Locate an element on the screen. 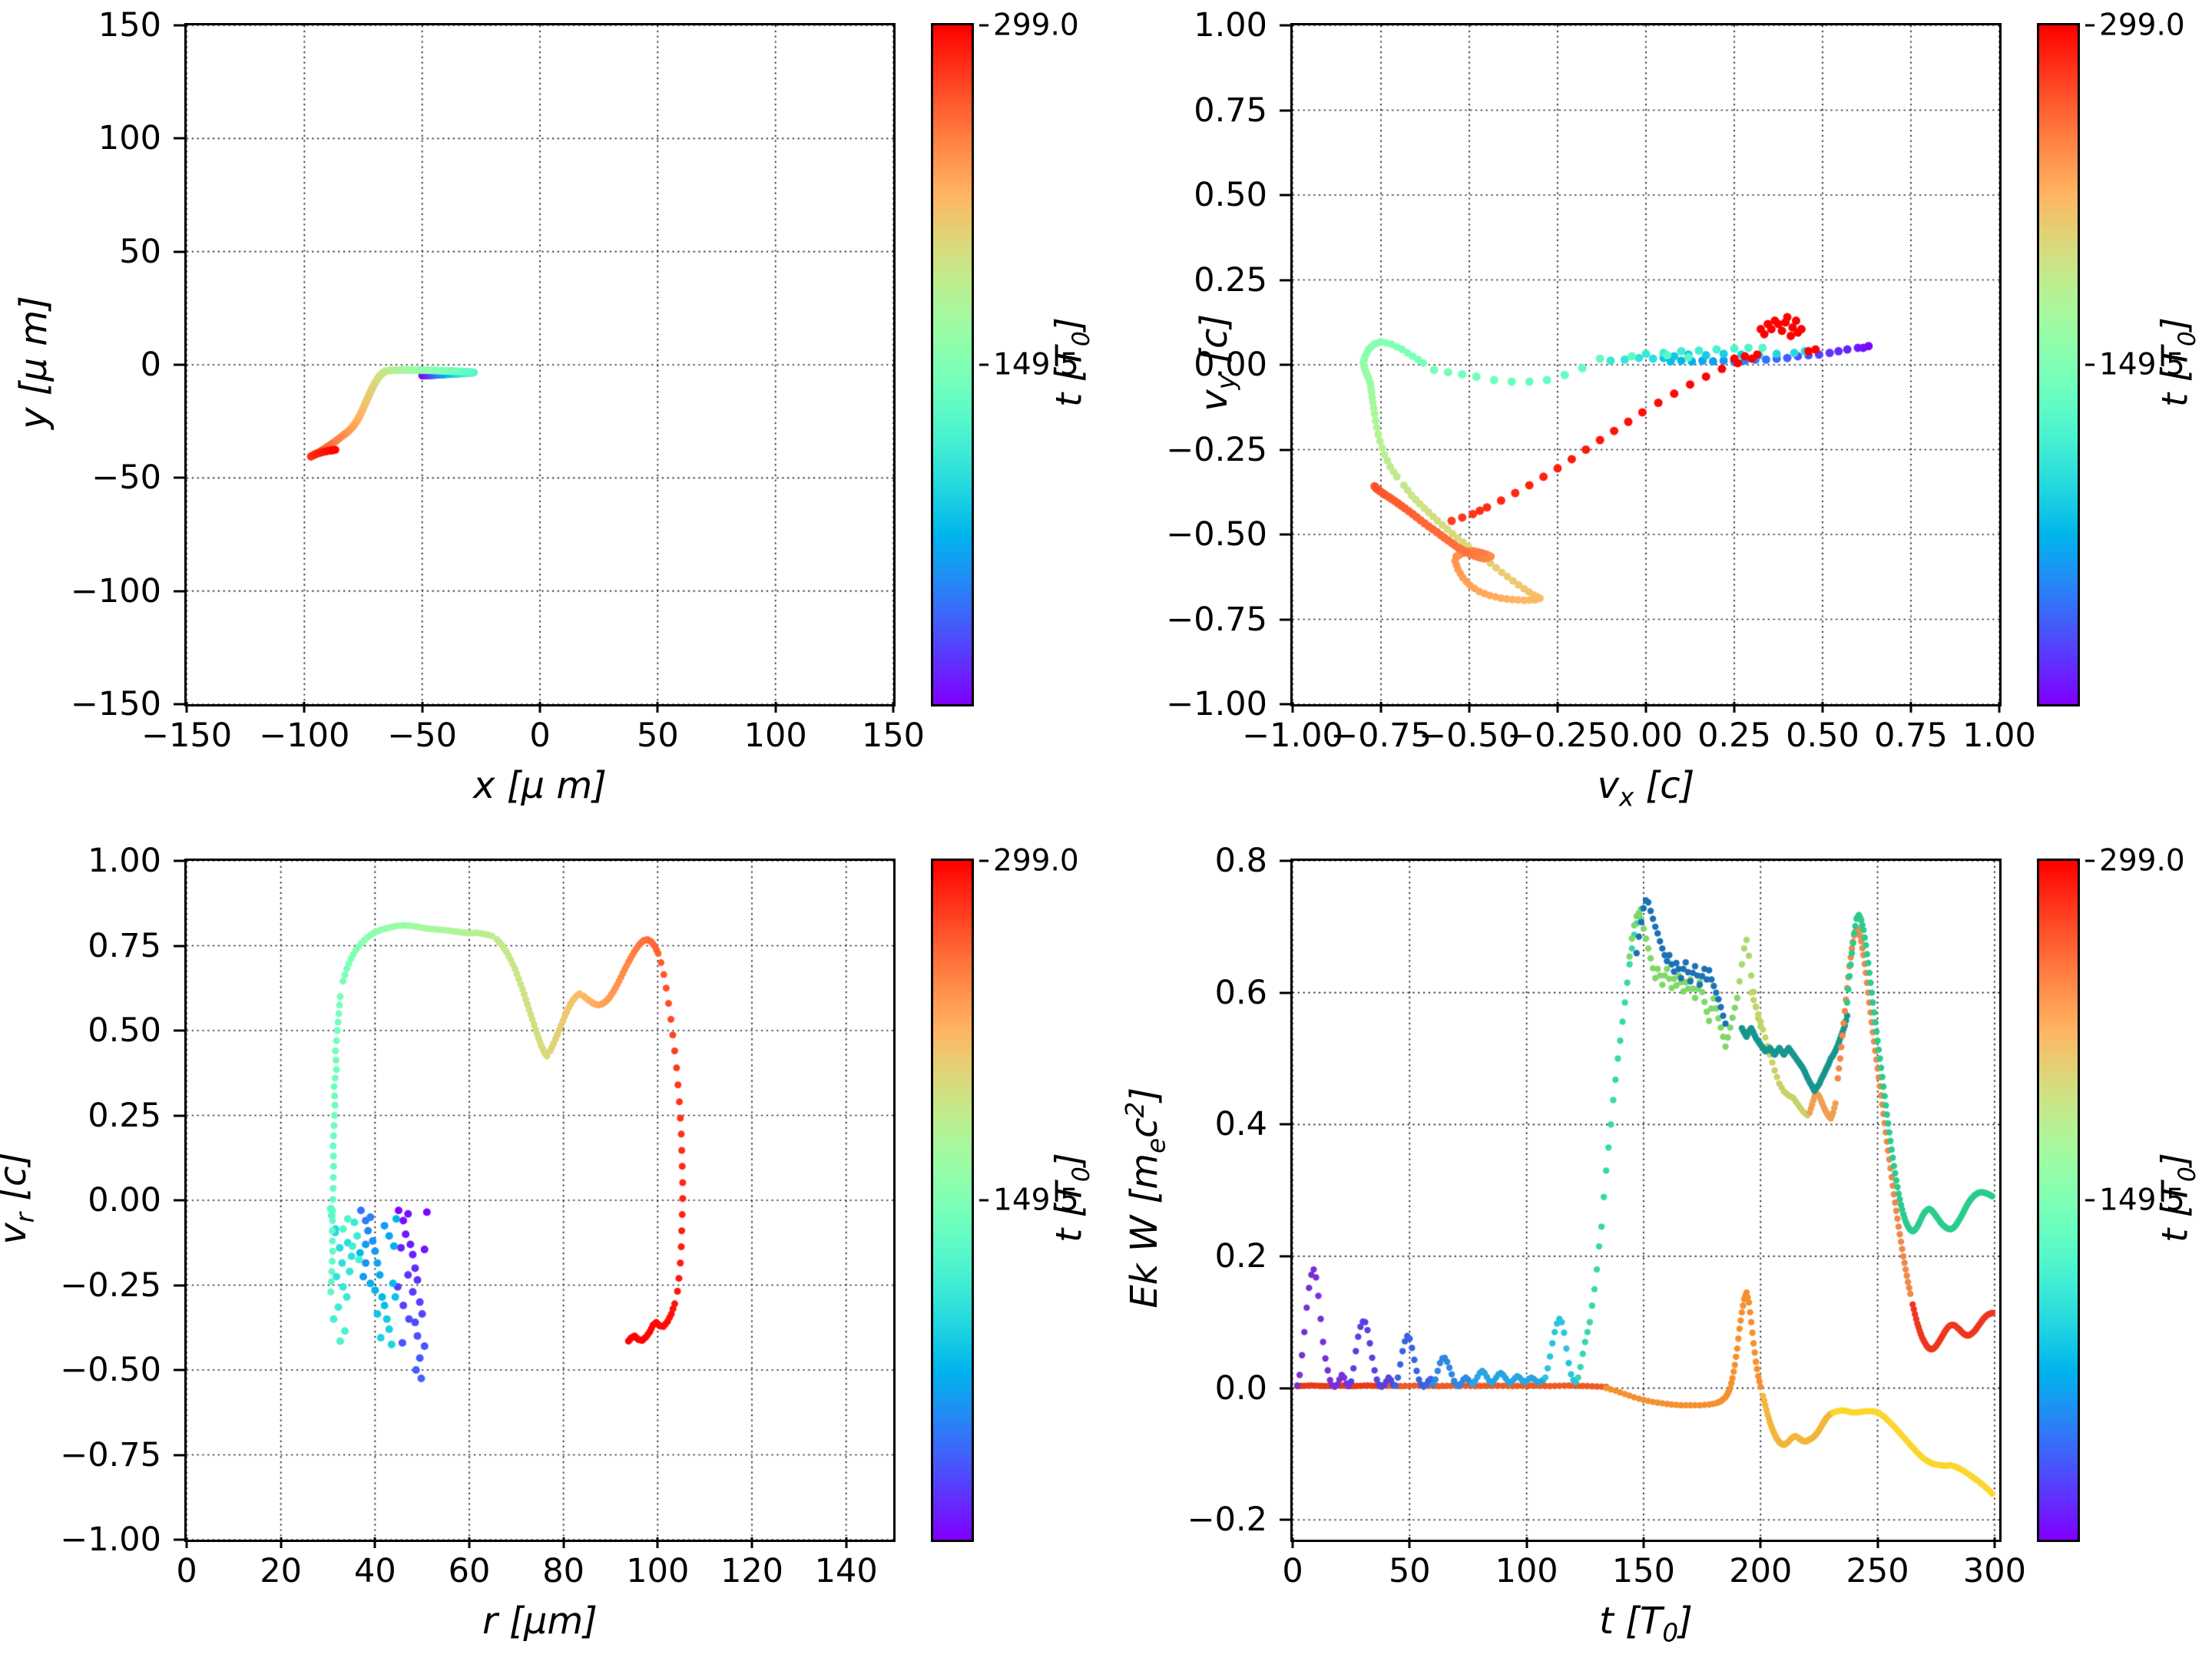 This screenshot has width=2212, height=1671. x-tick-label: 0 is located at coordinates (540, 735).